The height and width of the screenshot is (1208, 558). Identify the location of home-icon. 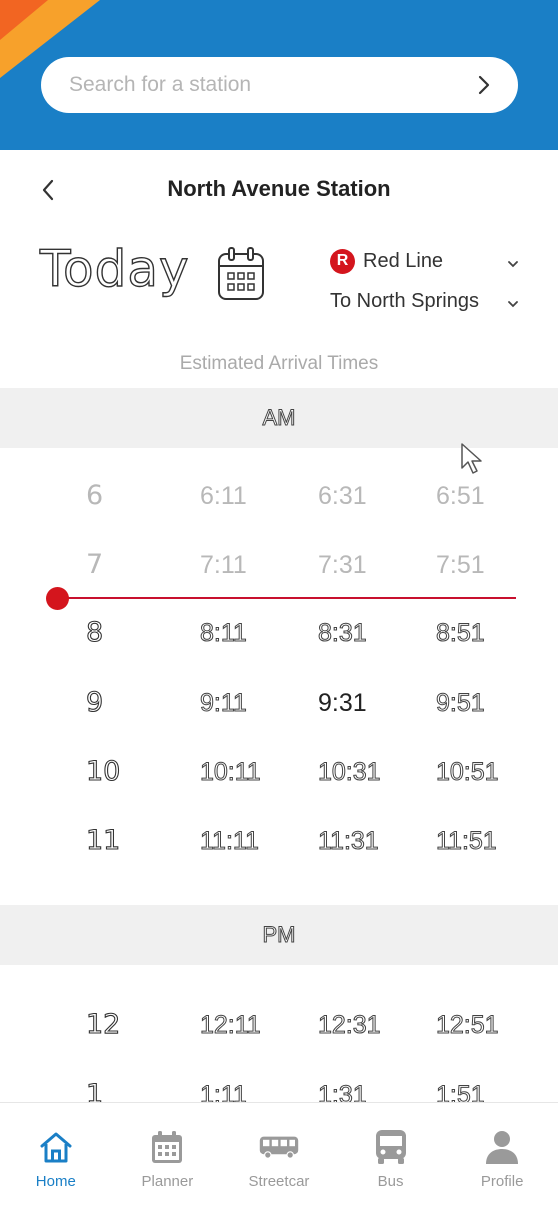
(56, 1147).